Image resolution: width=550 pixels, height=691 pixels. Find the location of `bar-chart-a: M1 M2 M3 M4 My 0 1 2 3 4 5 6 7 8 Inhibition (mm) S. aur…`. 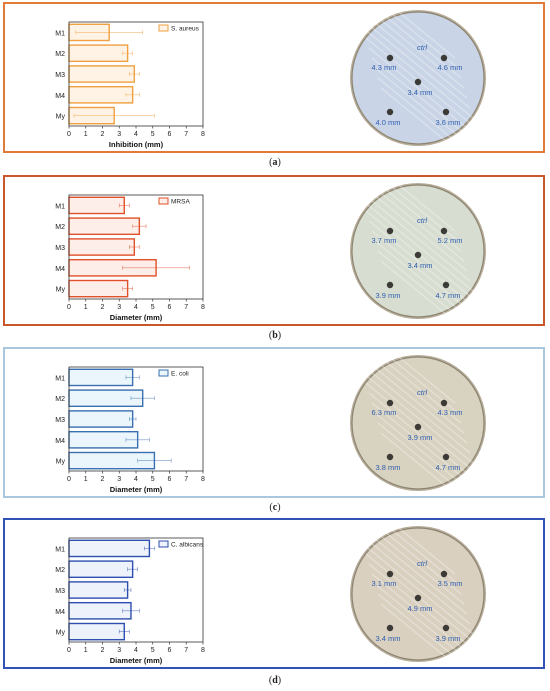

bar-chart-a: M1 M2 M3 M4 My 0 1 2 3 4 5 6 7 8 Inhibition (mm) S. aur… is located at coordinates (130, 85).